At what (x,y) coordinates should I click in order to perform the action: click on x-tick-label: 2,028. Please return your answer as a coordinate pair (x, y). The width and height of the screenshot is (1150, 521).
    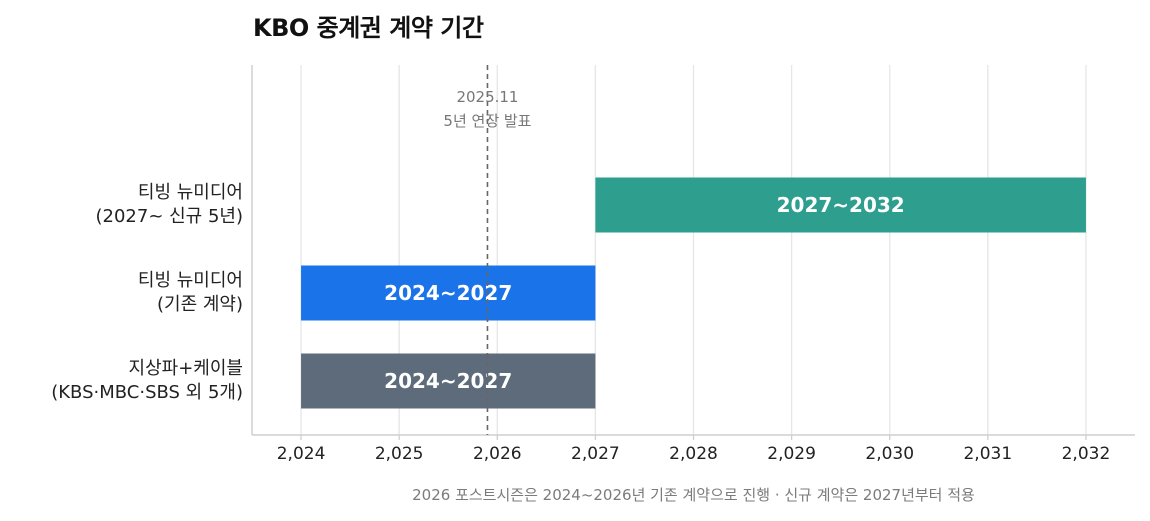
    Looking at the image, I should click on (693, 454).